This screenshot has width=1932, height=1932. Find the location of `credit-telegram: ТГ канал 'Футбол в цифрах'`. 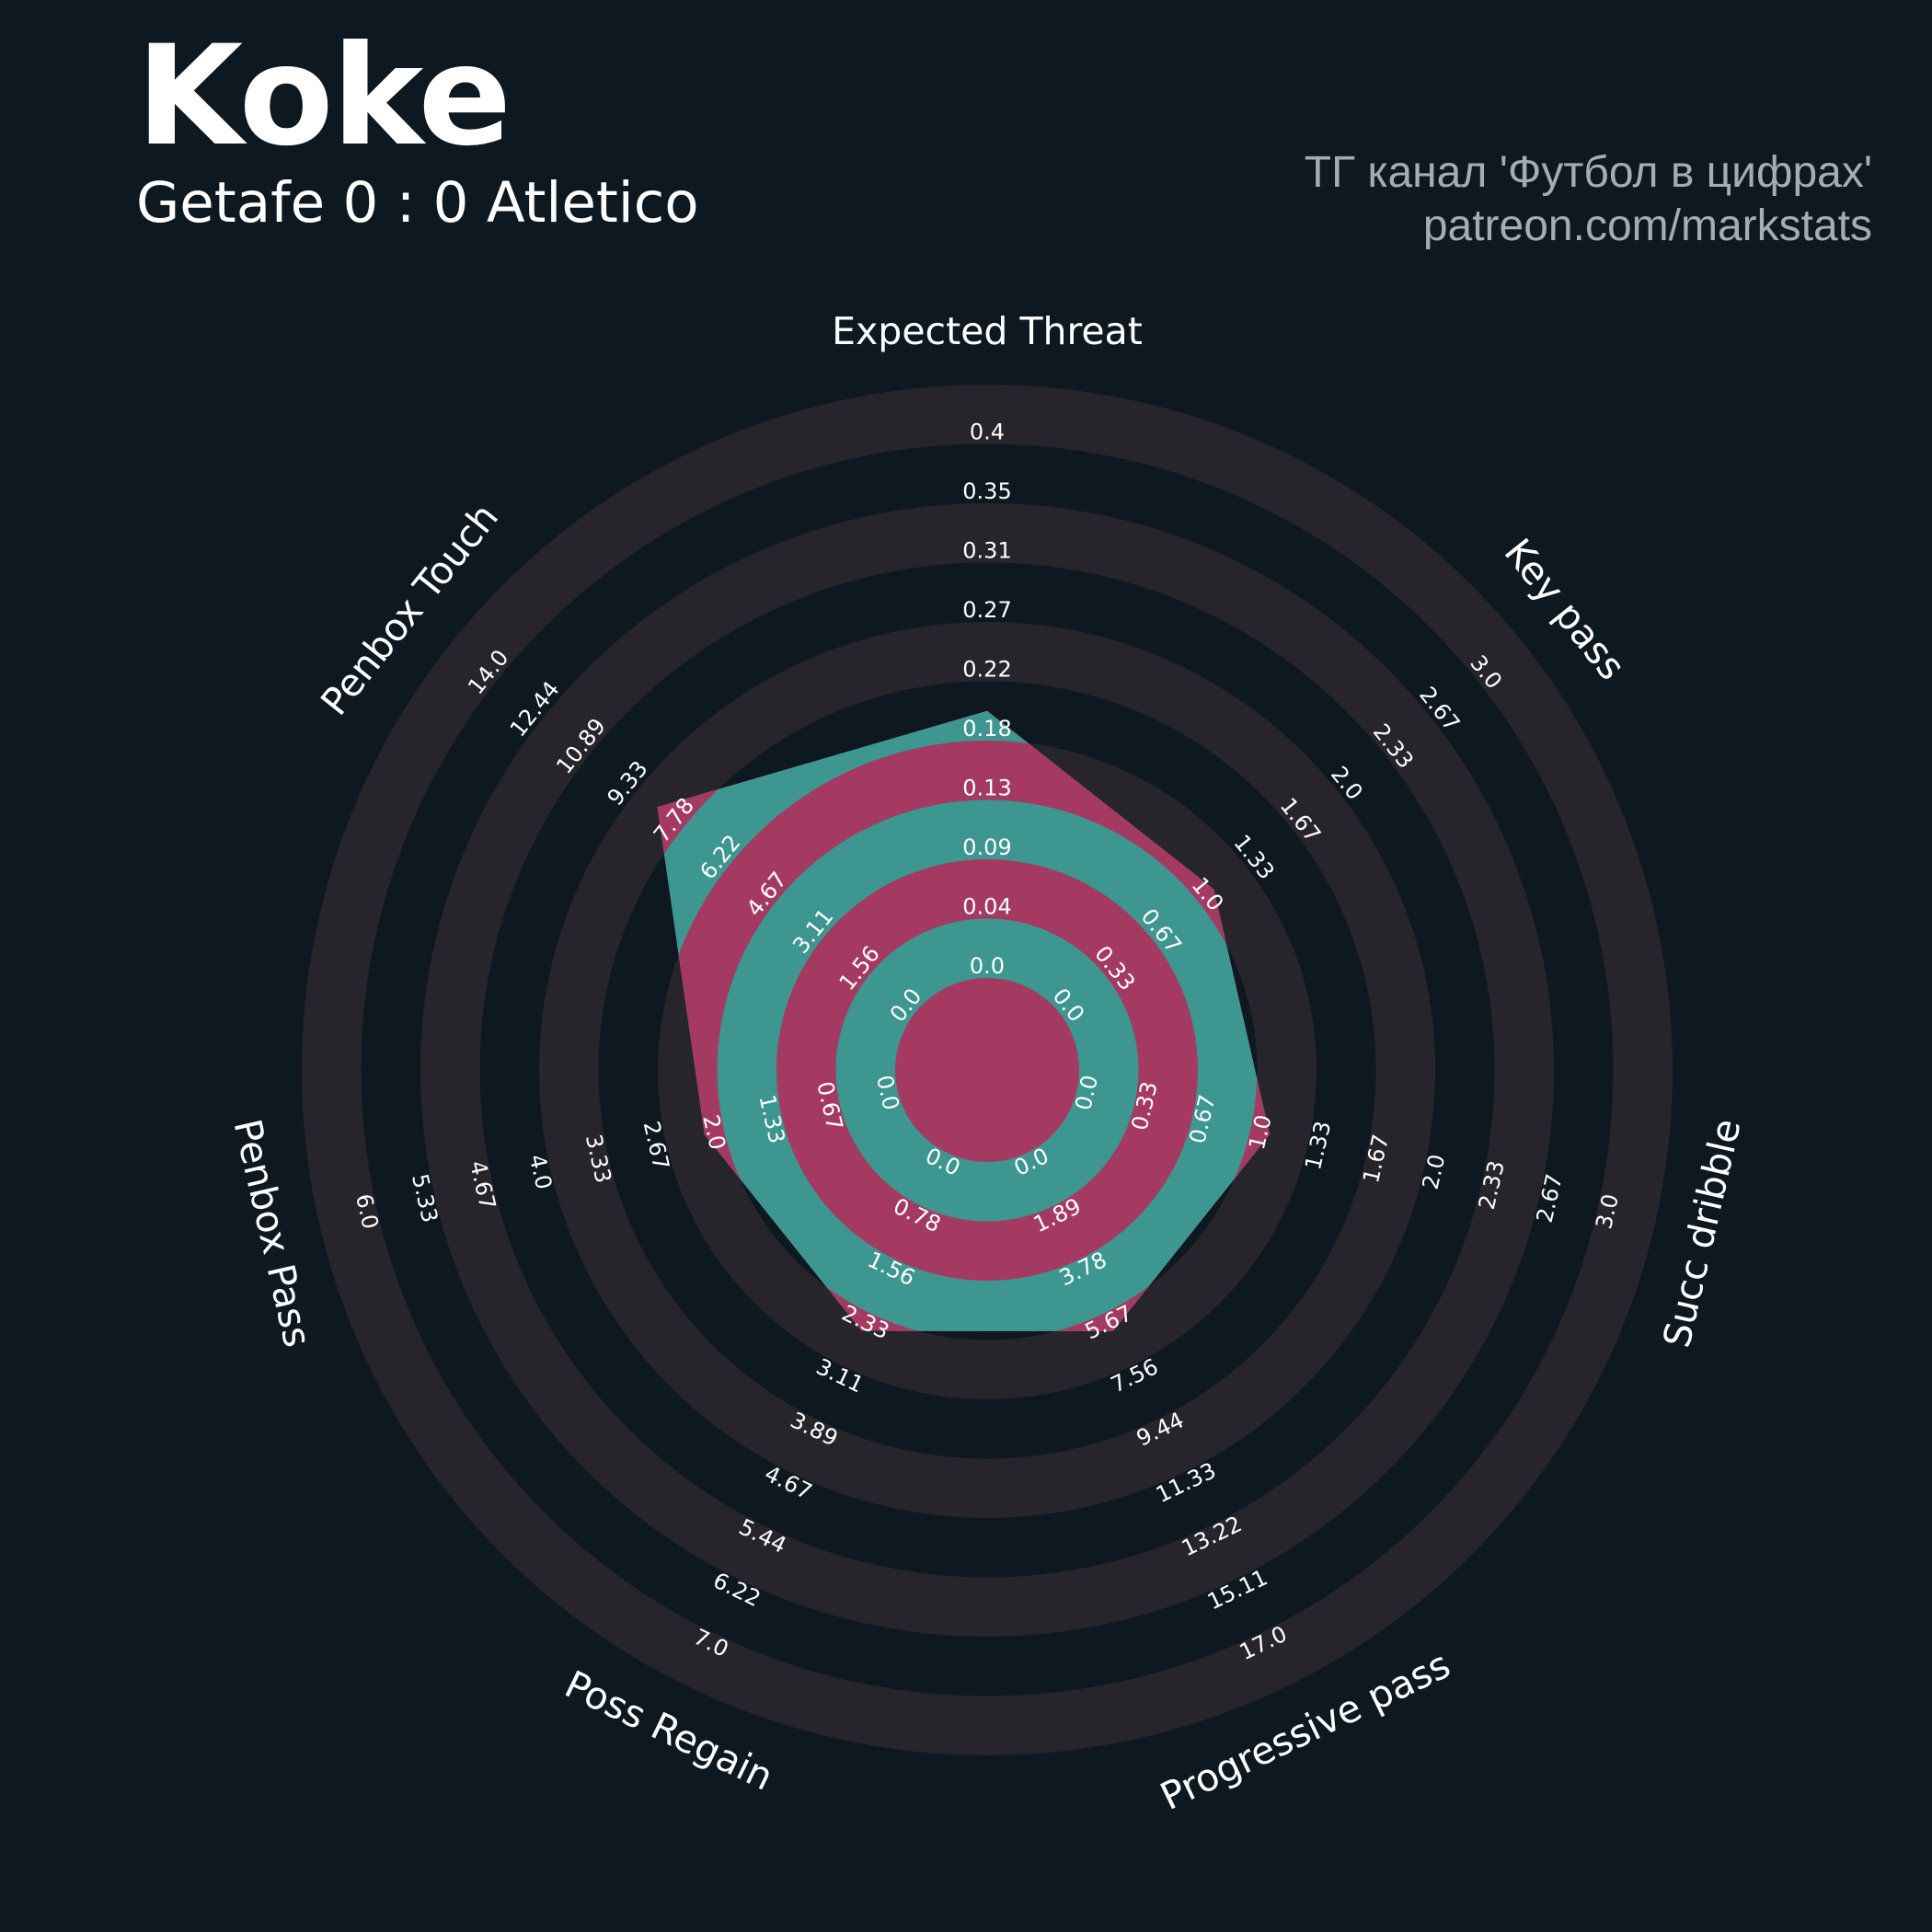

credit-telegram: ТГ канал 'Футбол в цифрах' is located at coordinates (1588, 172).